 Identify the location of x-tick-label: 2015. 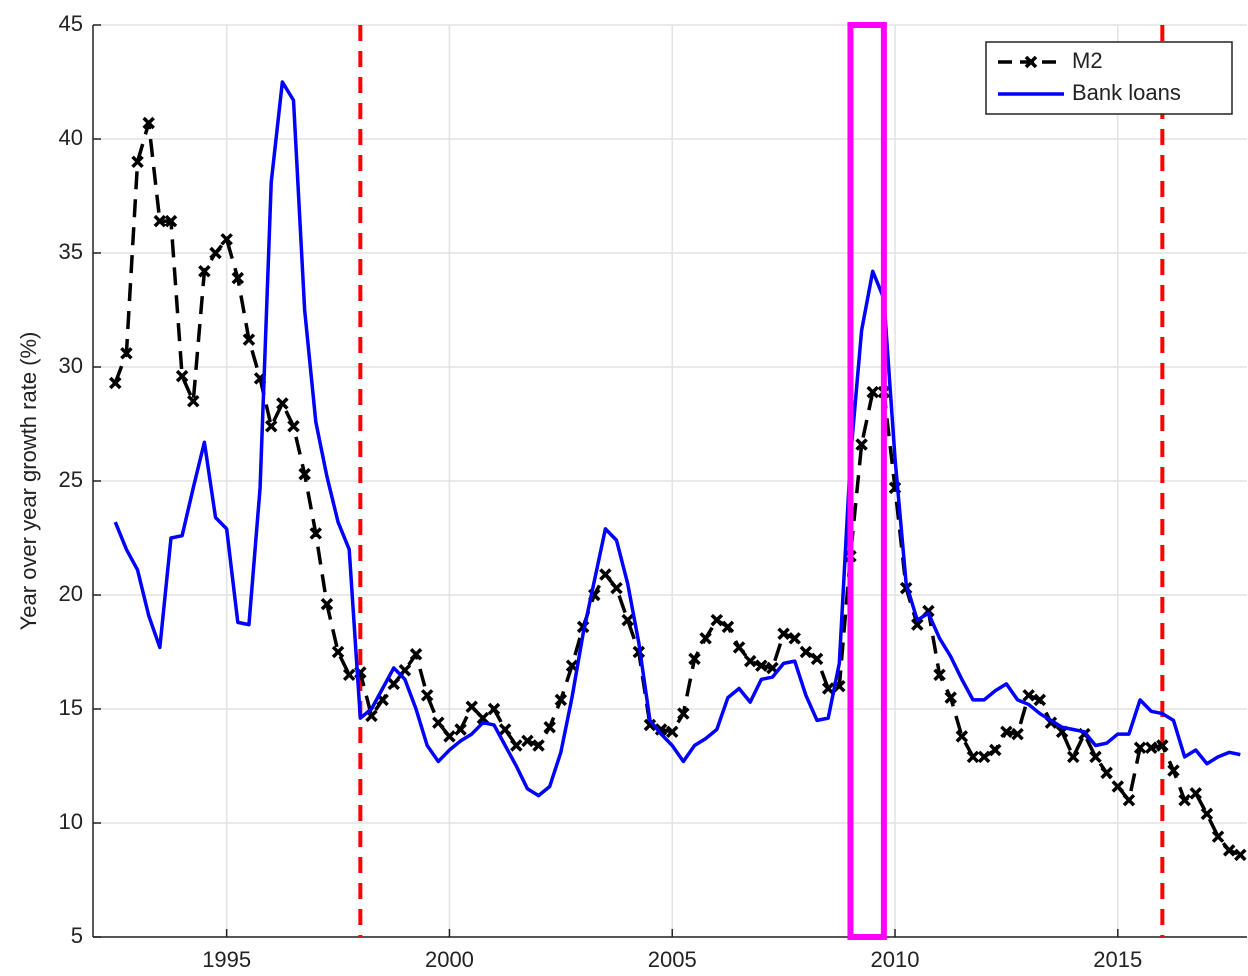
(1117, 959).